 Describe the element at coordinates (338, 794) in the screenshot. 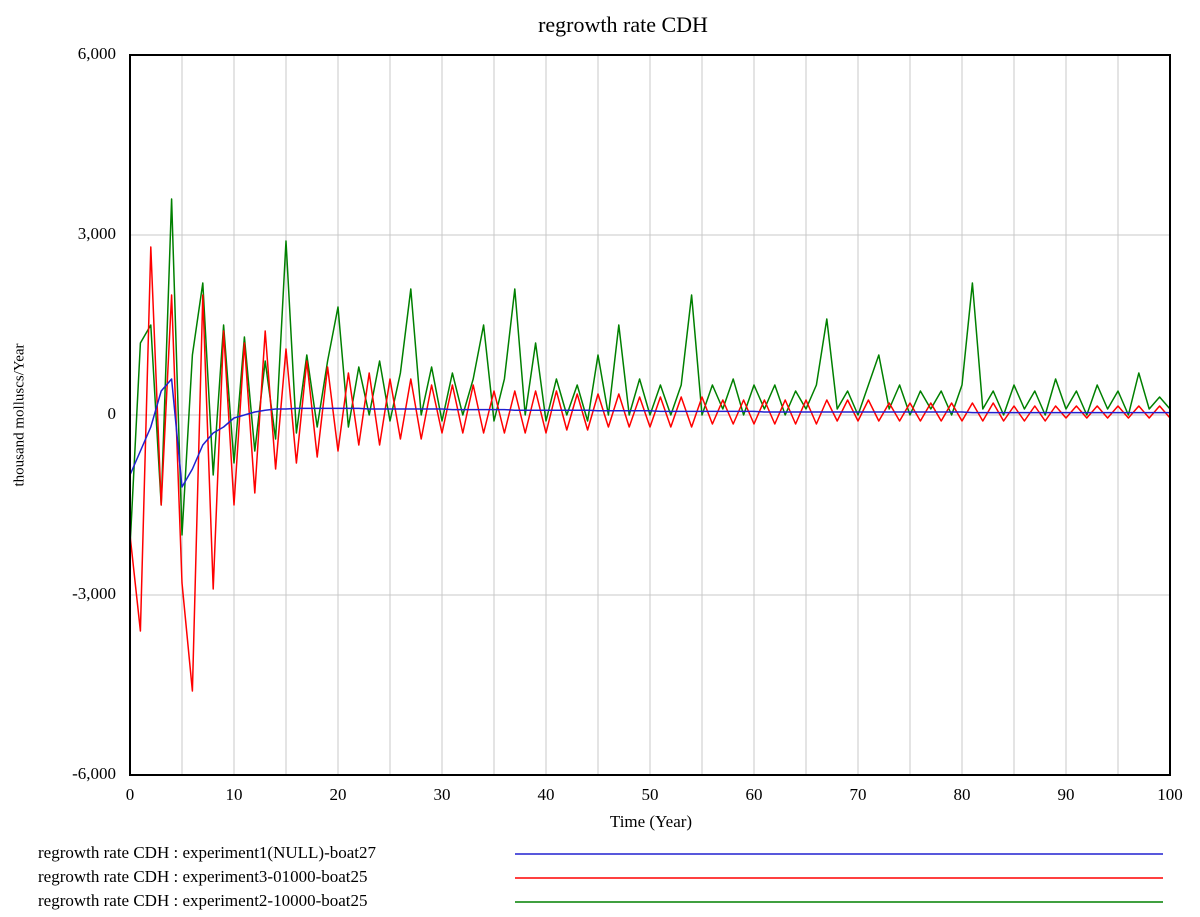

I see `x-tick-label: 20` at that location.